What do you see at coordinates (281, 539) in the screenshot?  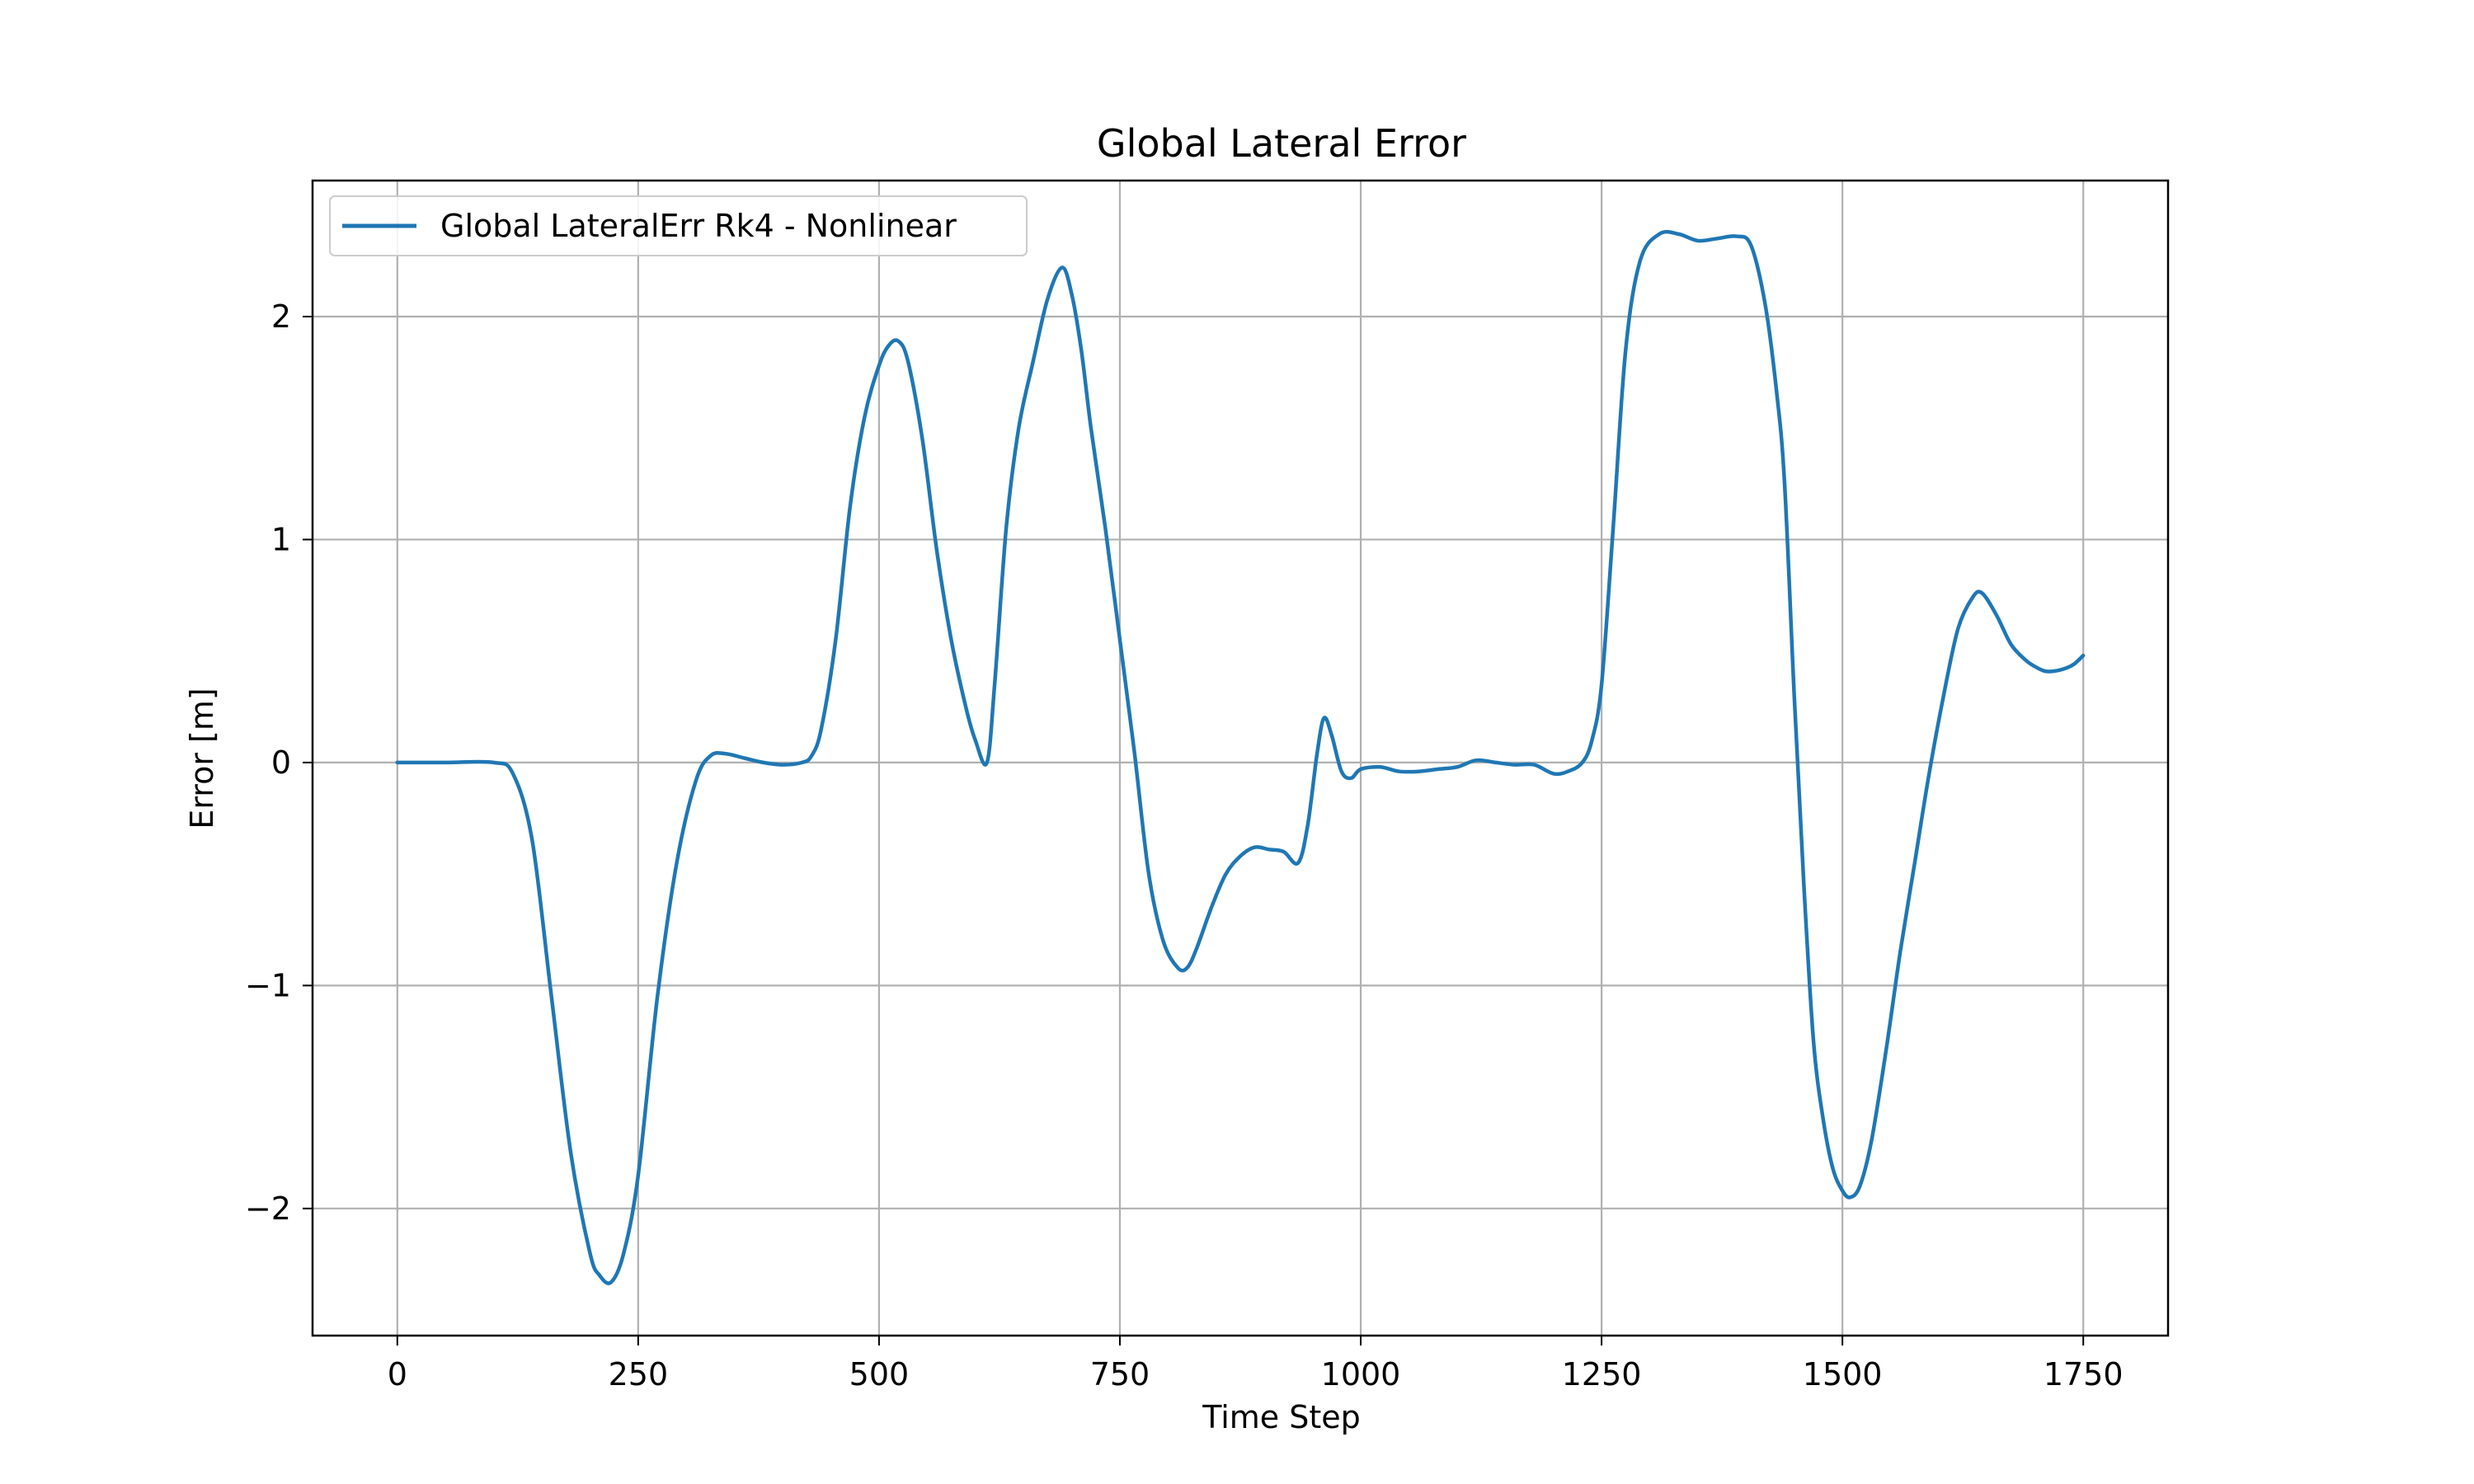 I see `y-tick-label: 1` at bounding box center [281, 539].